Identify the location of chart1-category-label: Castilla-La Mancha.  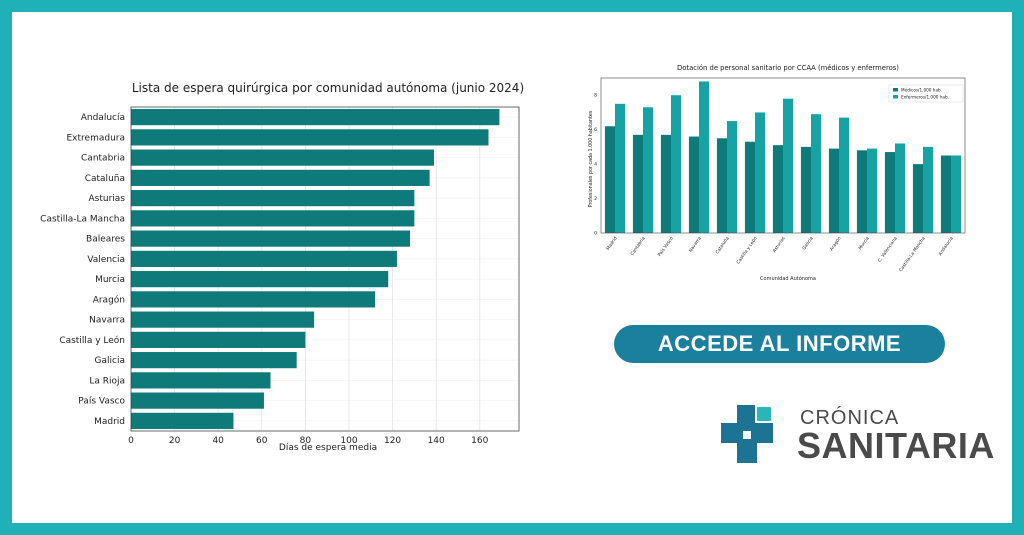
(82, 219).